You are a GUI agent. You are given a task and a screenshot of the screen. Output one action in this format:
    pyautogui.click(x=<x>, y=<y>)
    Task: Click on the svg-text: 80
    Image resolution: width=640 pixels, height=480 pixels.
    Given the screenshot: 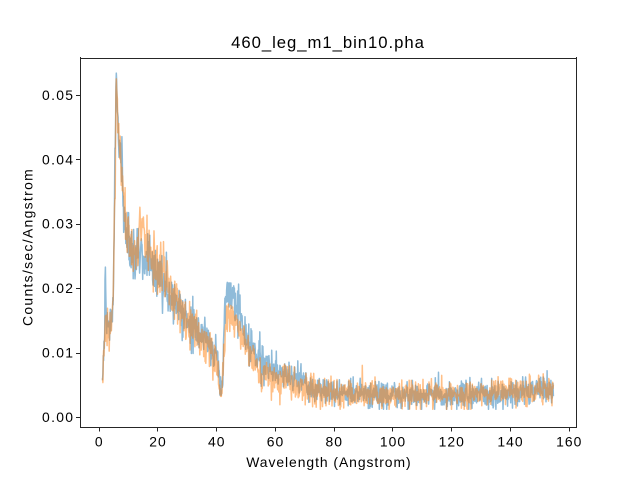 What is the action you would take?
    pyautogui.click(x=334, y=442)
    